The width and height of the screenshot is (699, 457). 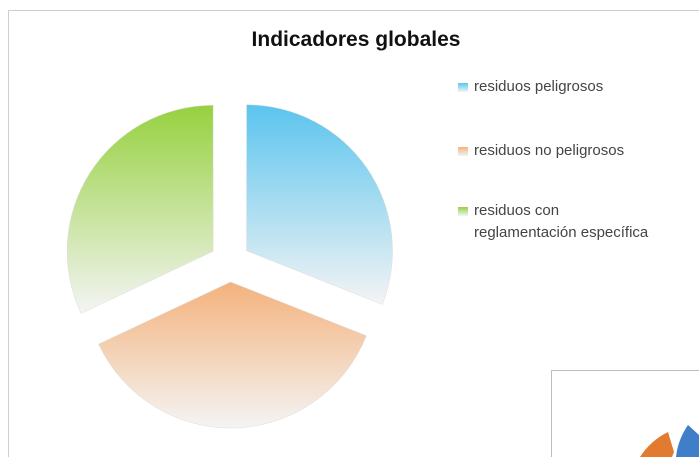 What do you see at coordinates (625, 413) in the screenshot?
I see `second-chart-frame` at bounding box center [625, 413].